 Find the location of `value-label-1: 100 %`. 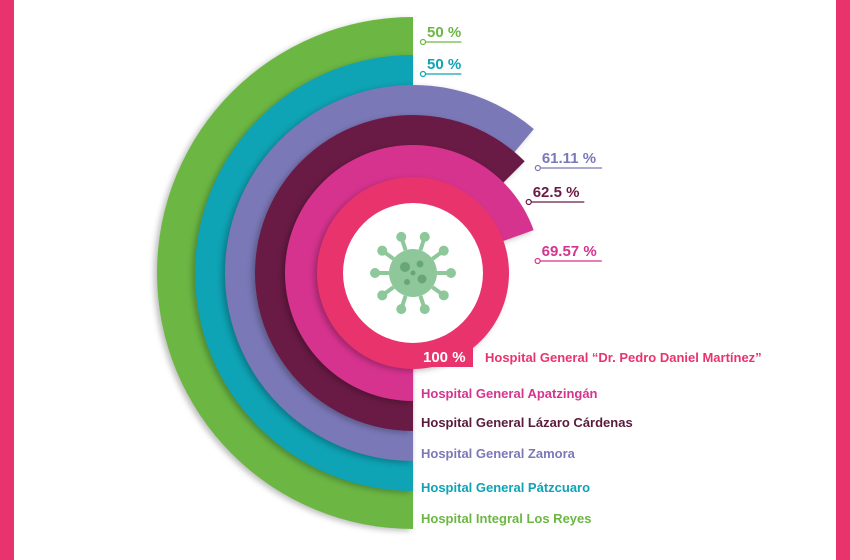

value-label-1: 100 % is located at coordinates (444, 357).